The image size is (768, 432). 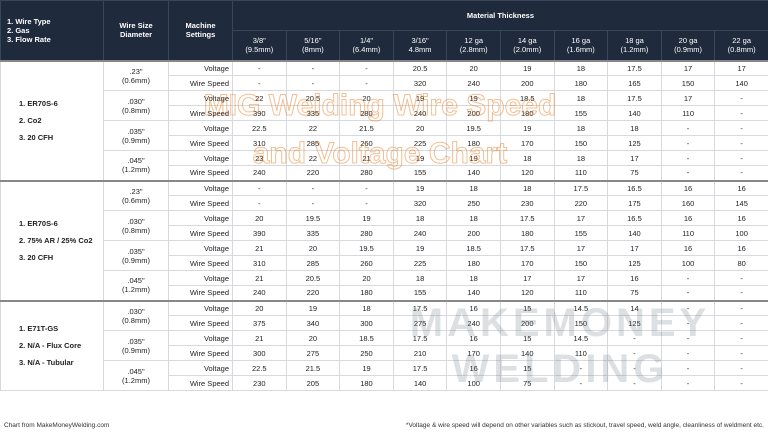 I want to click on cell-value: 390, so click(x=259, y=113).